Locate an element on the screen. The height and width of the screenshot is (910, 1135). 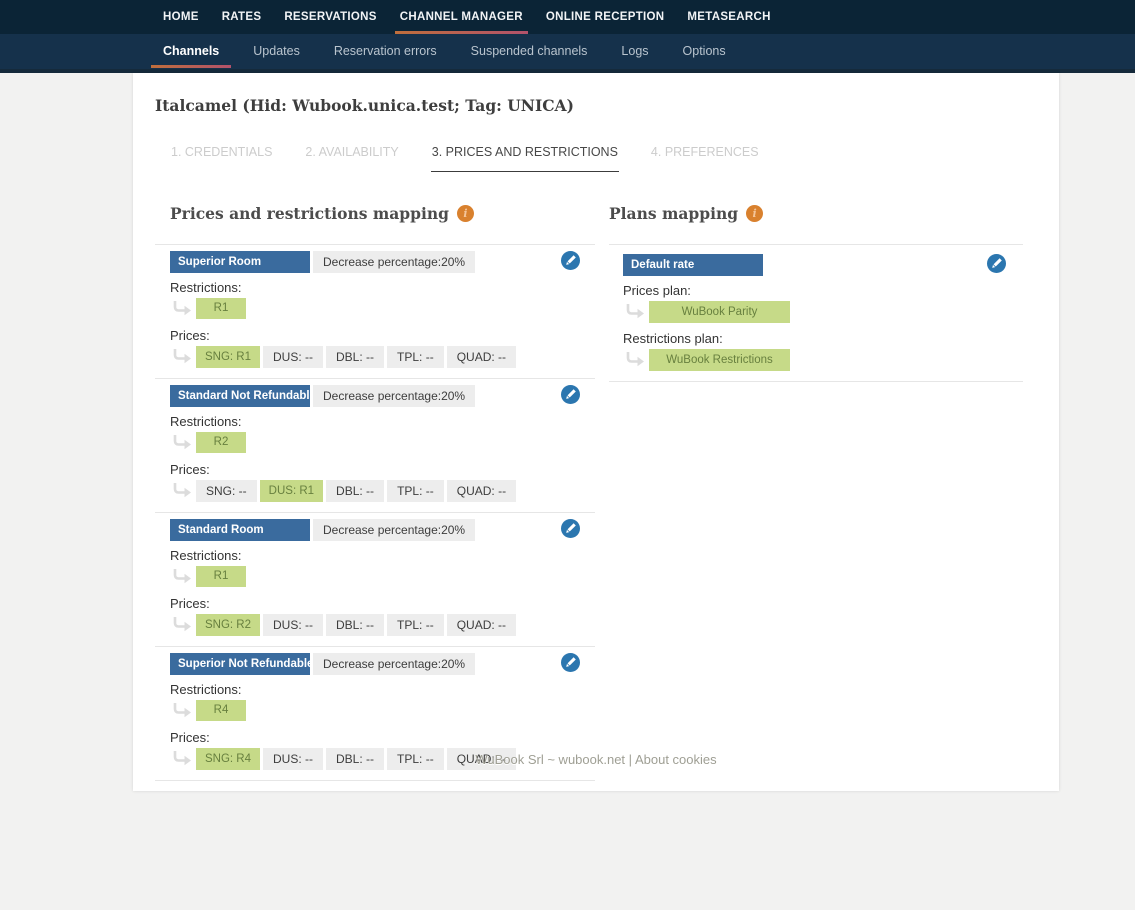
price-chip-sng: SNG: -- is located at coordinates (226, 491).